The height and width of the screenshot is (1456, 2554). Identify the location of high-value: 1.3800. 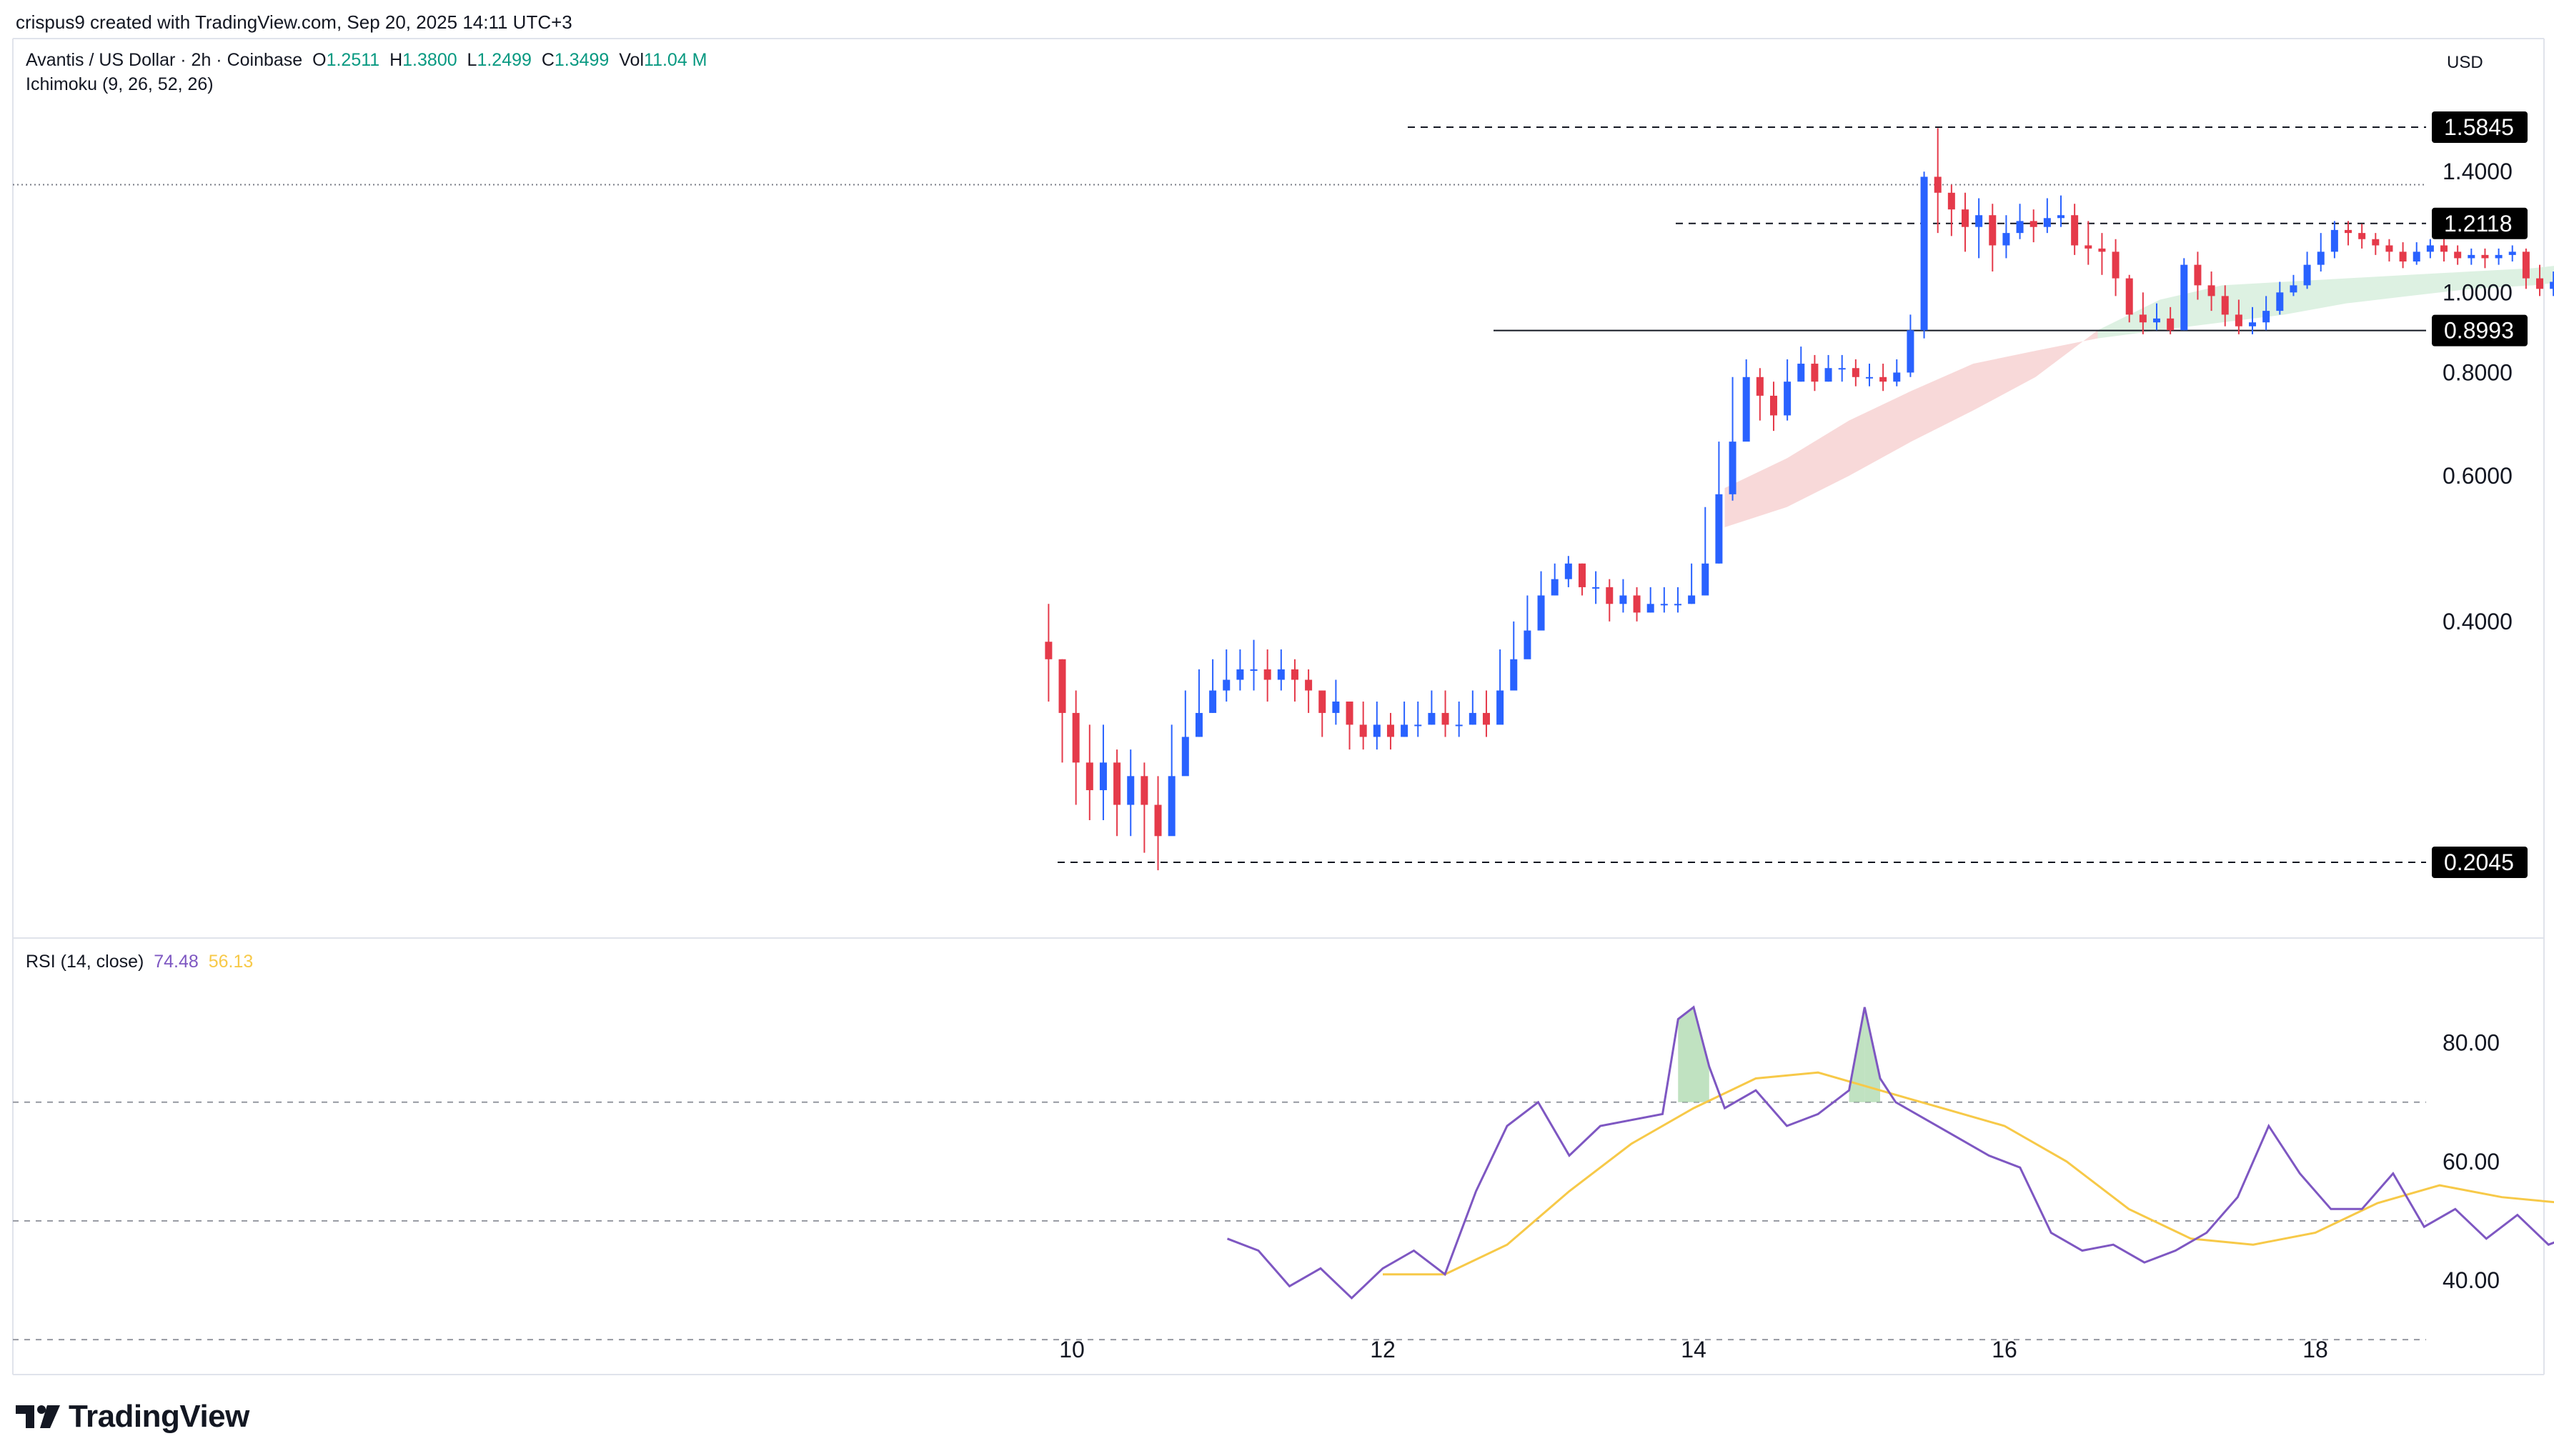
(429, 60).